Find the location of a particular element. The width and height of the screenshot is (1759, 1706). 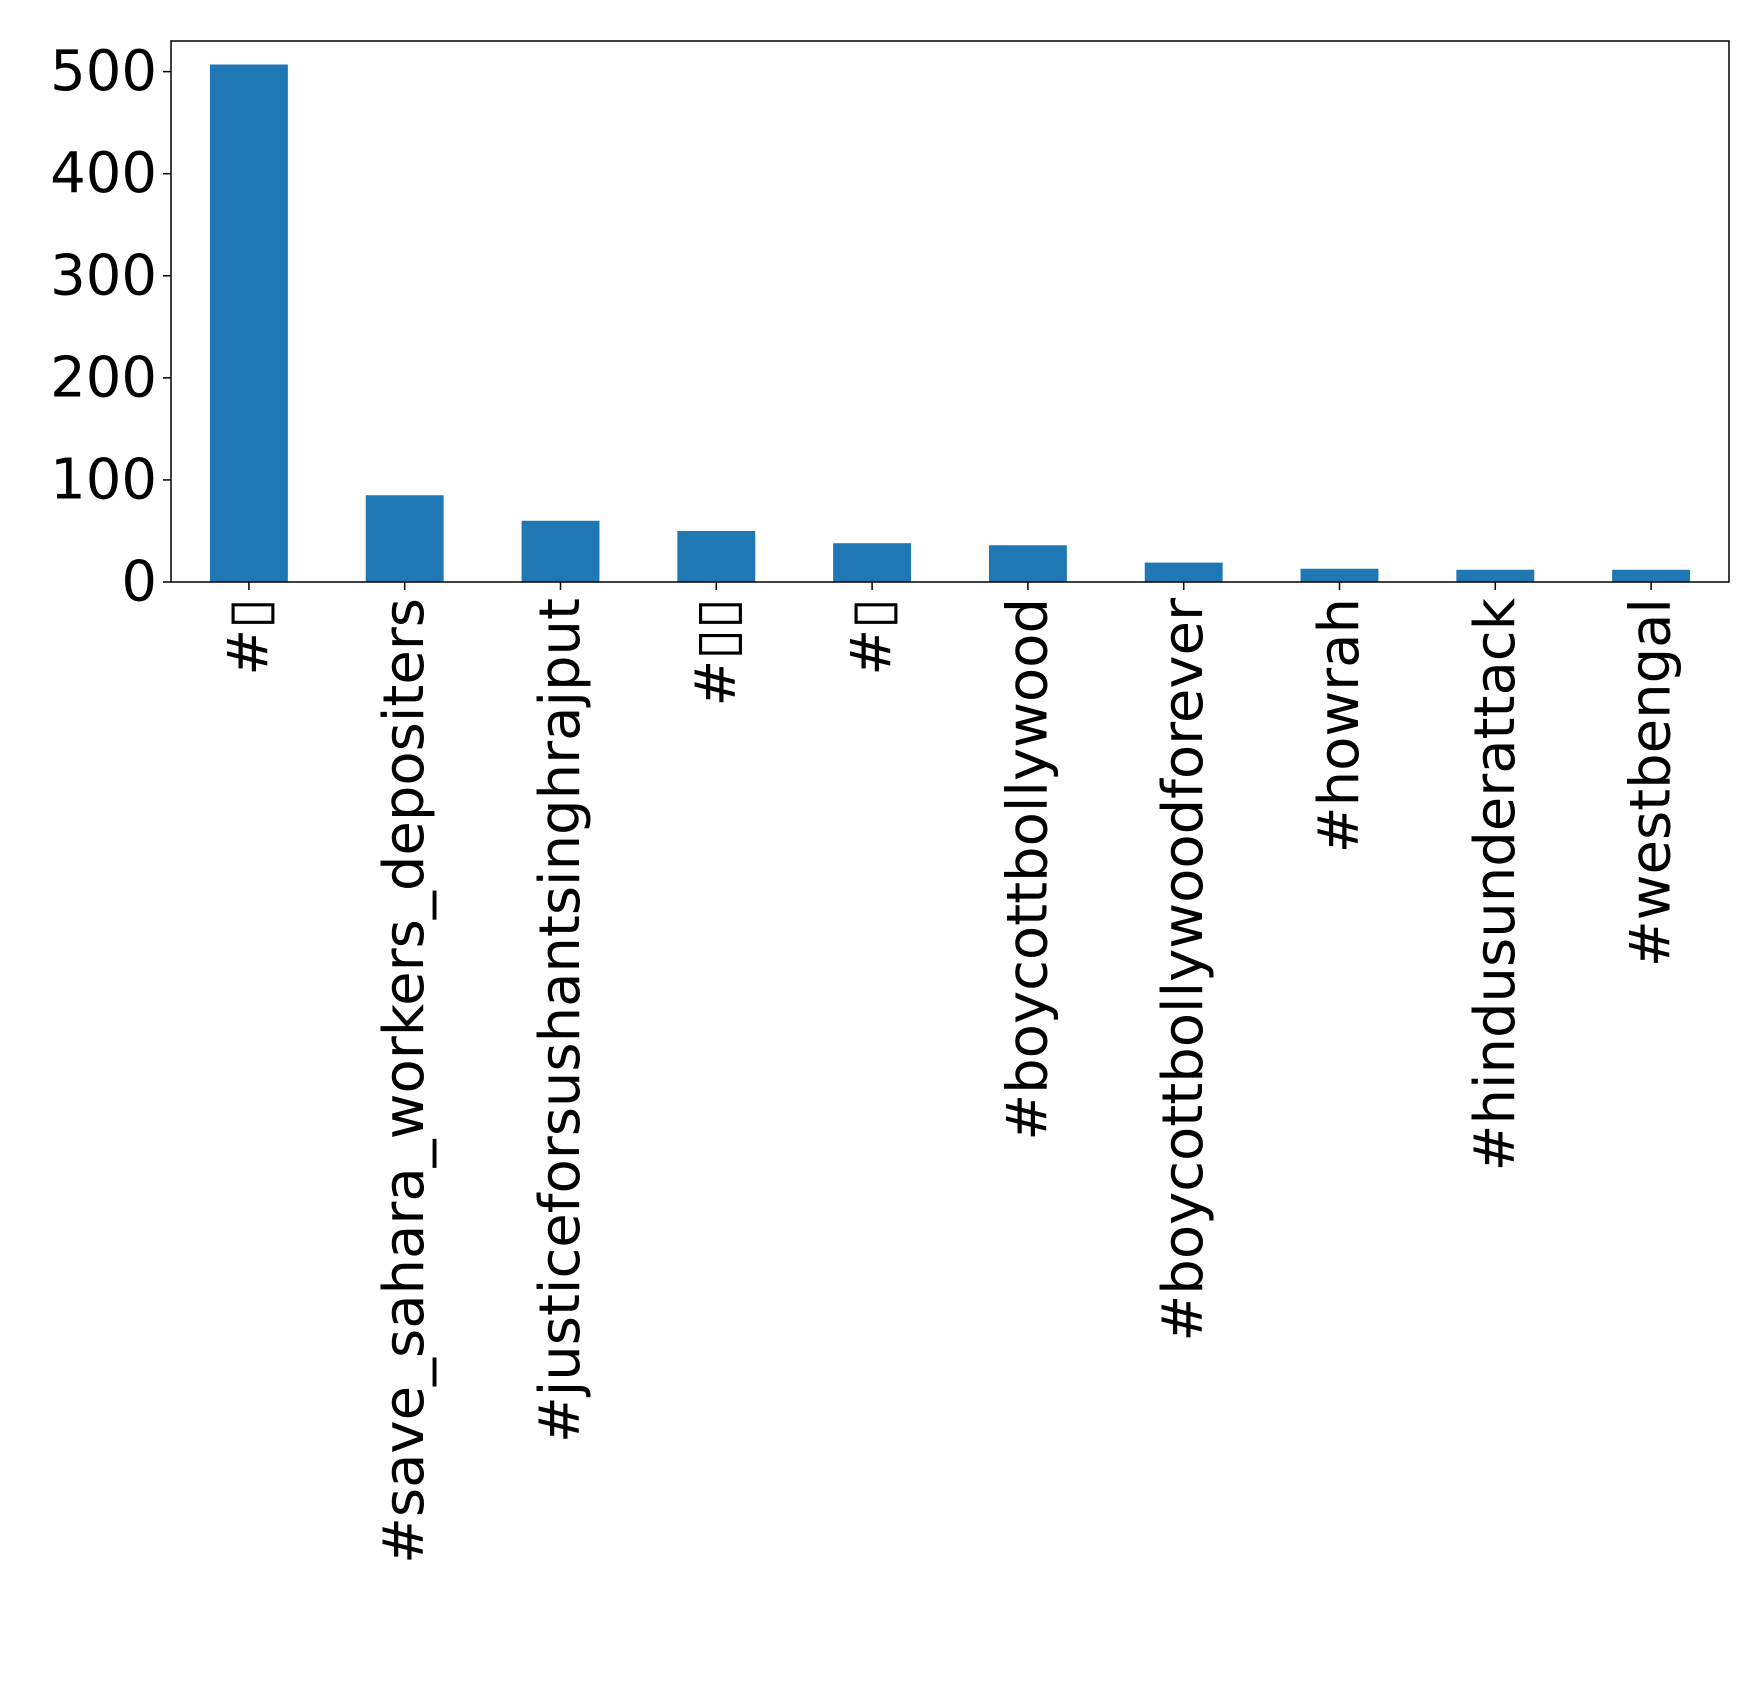

y-tick-label: 500 is located at coordinates (103, 71).